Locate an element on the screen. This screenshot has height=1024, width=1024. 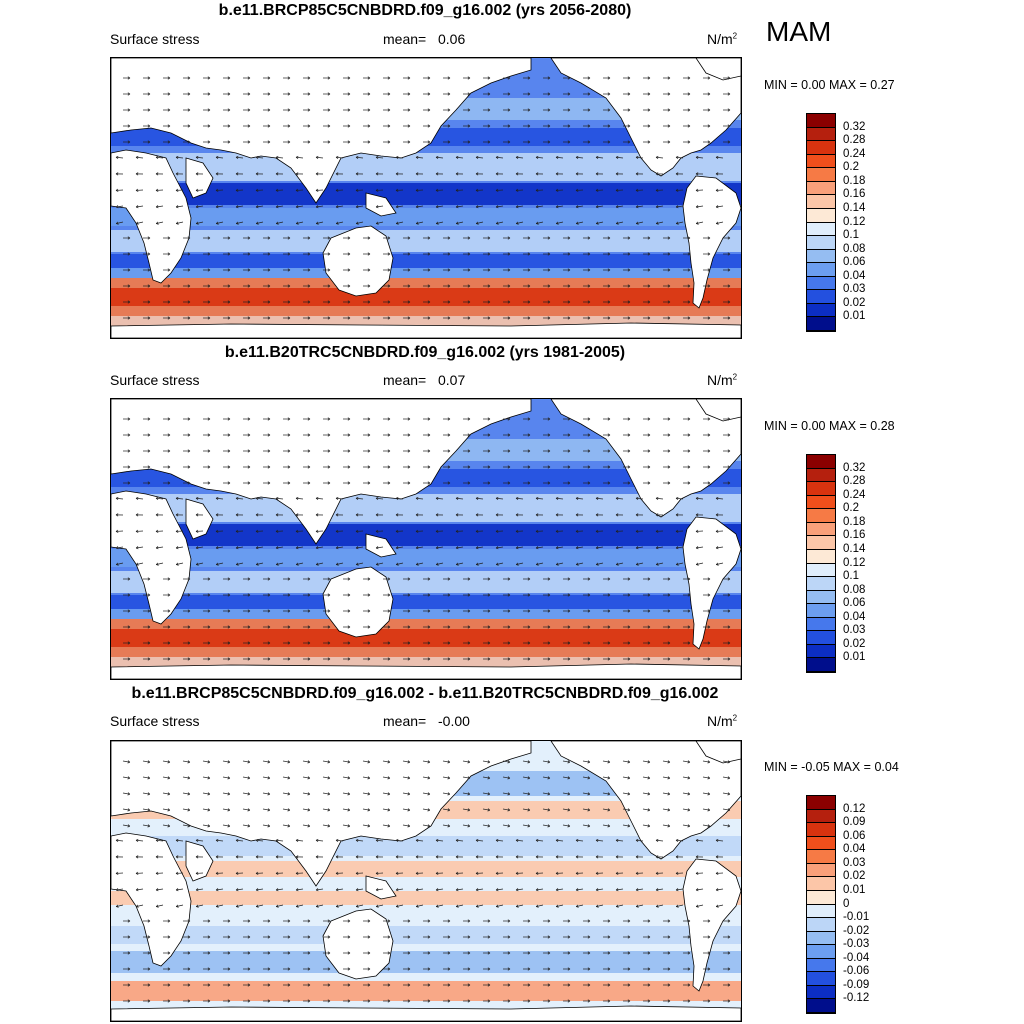
continent-arabia is located at coordinates (199, 519).